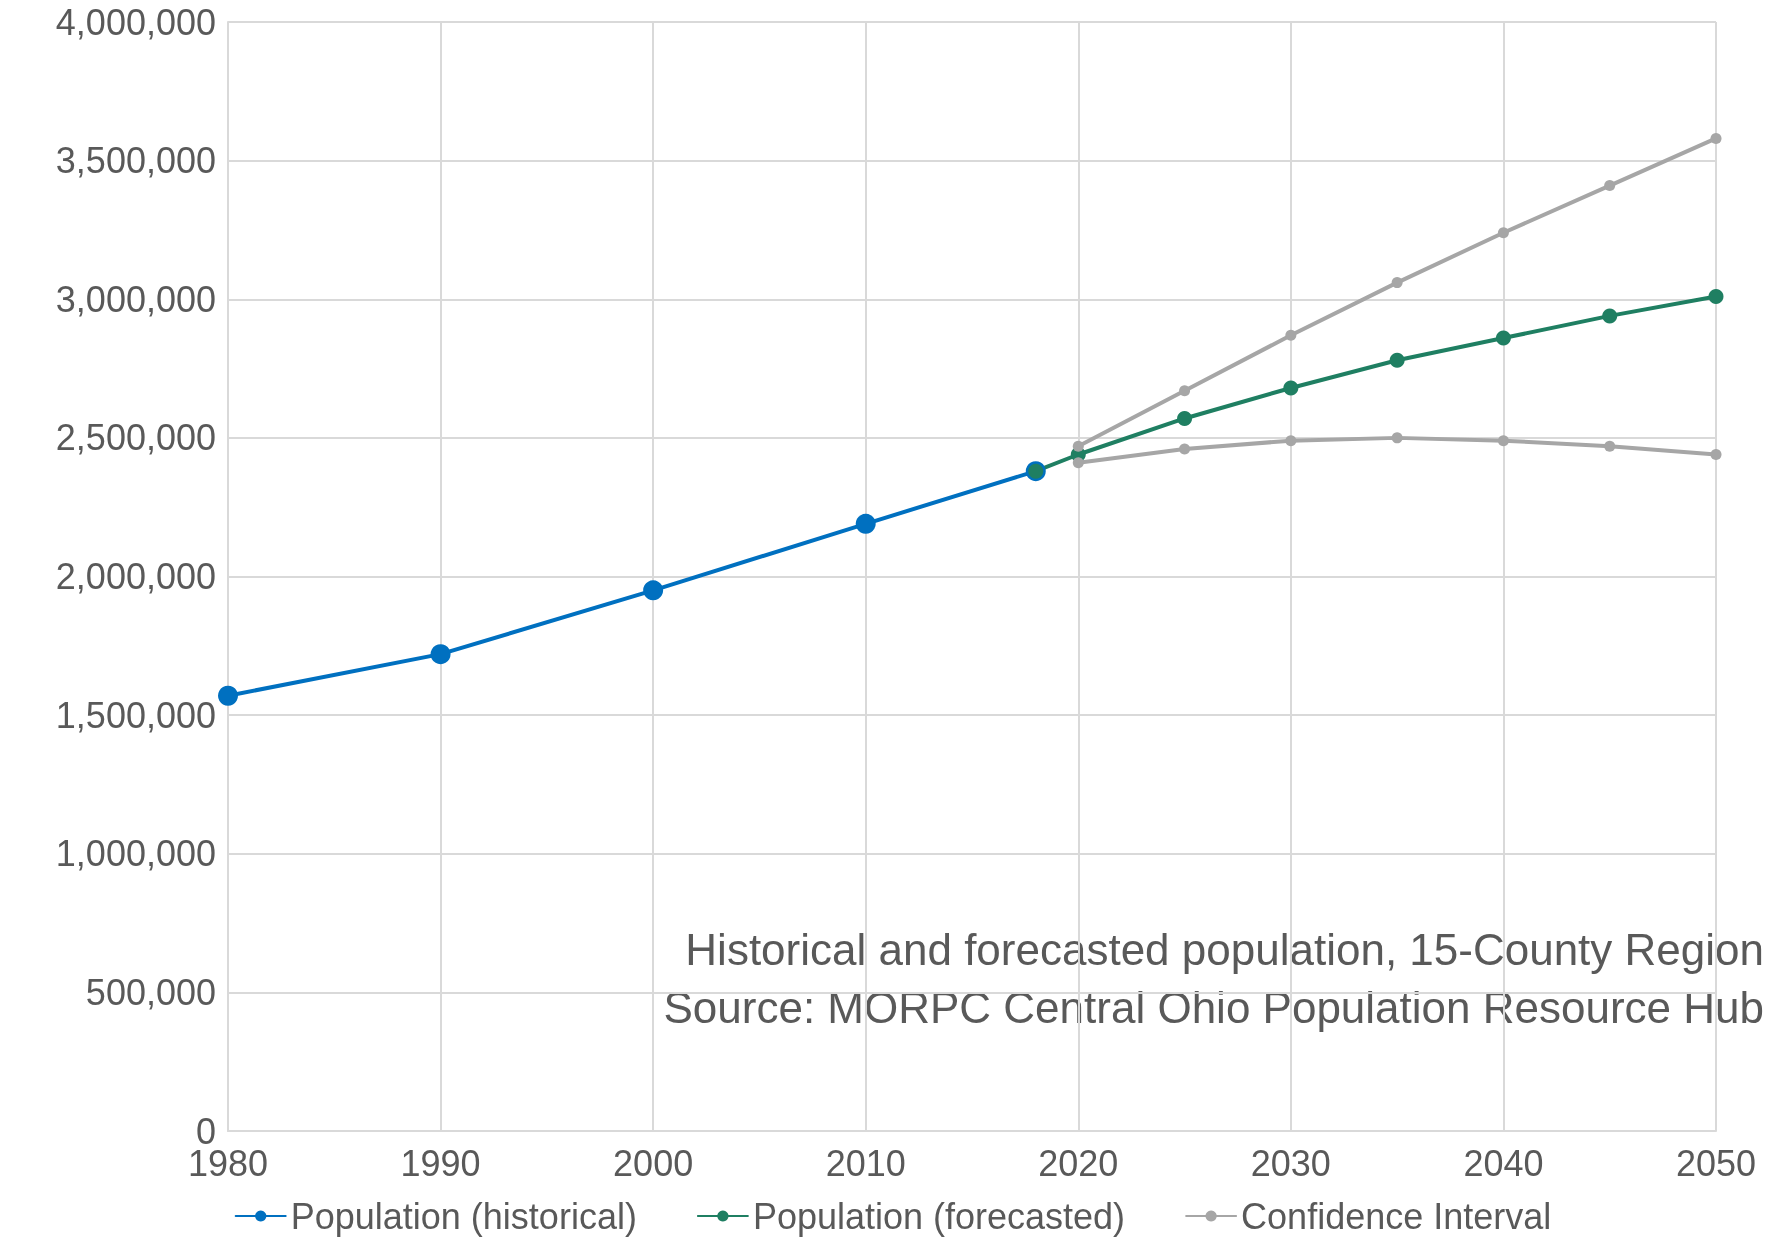  I want to click on x-tick-label: 2020, so click(1078, 1163).